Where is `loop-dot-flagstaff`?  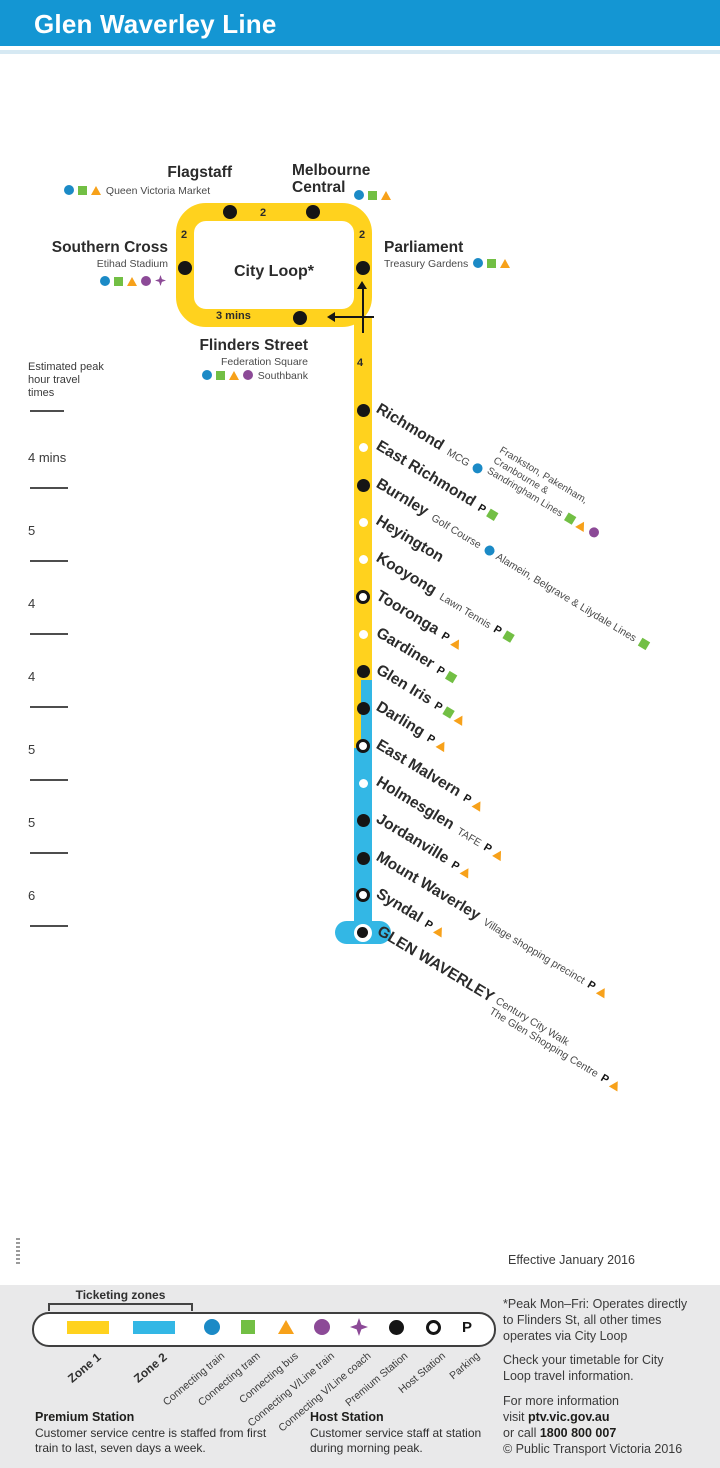
loop-dot-flagstaff is located at coordinates (230, 212).